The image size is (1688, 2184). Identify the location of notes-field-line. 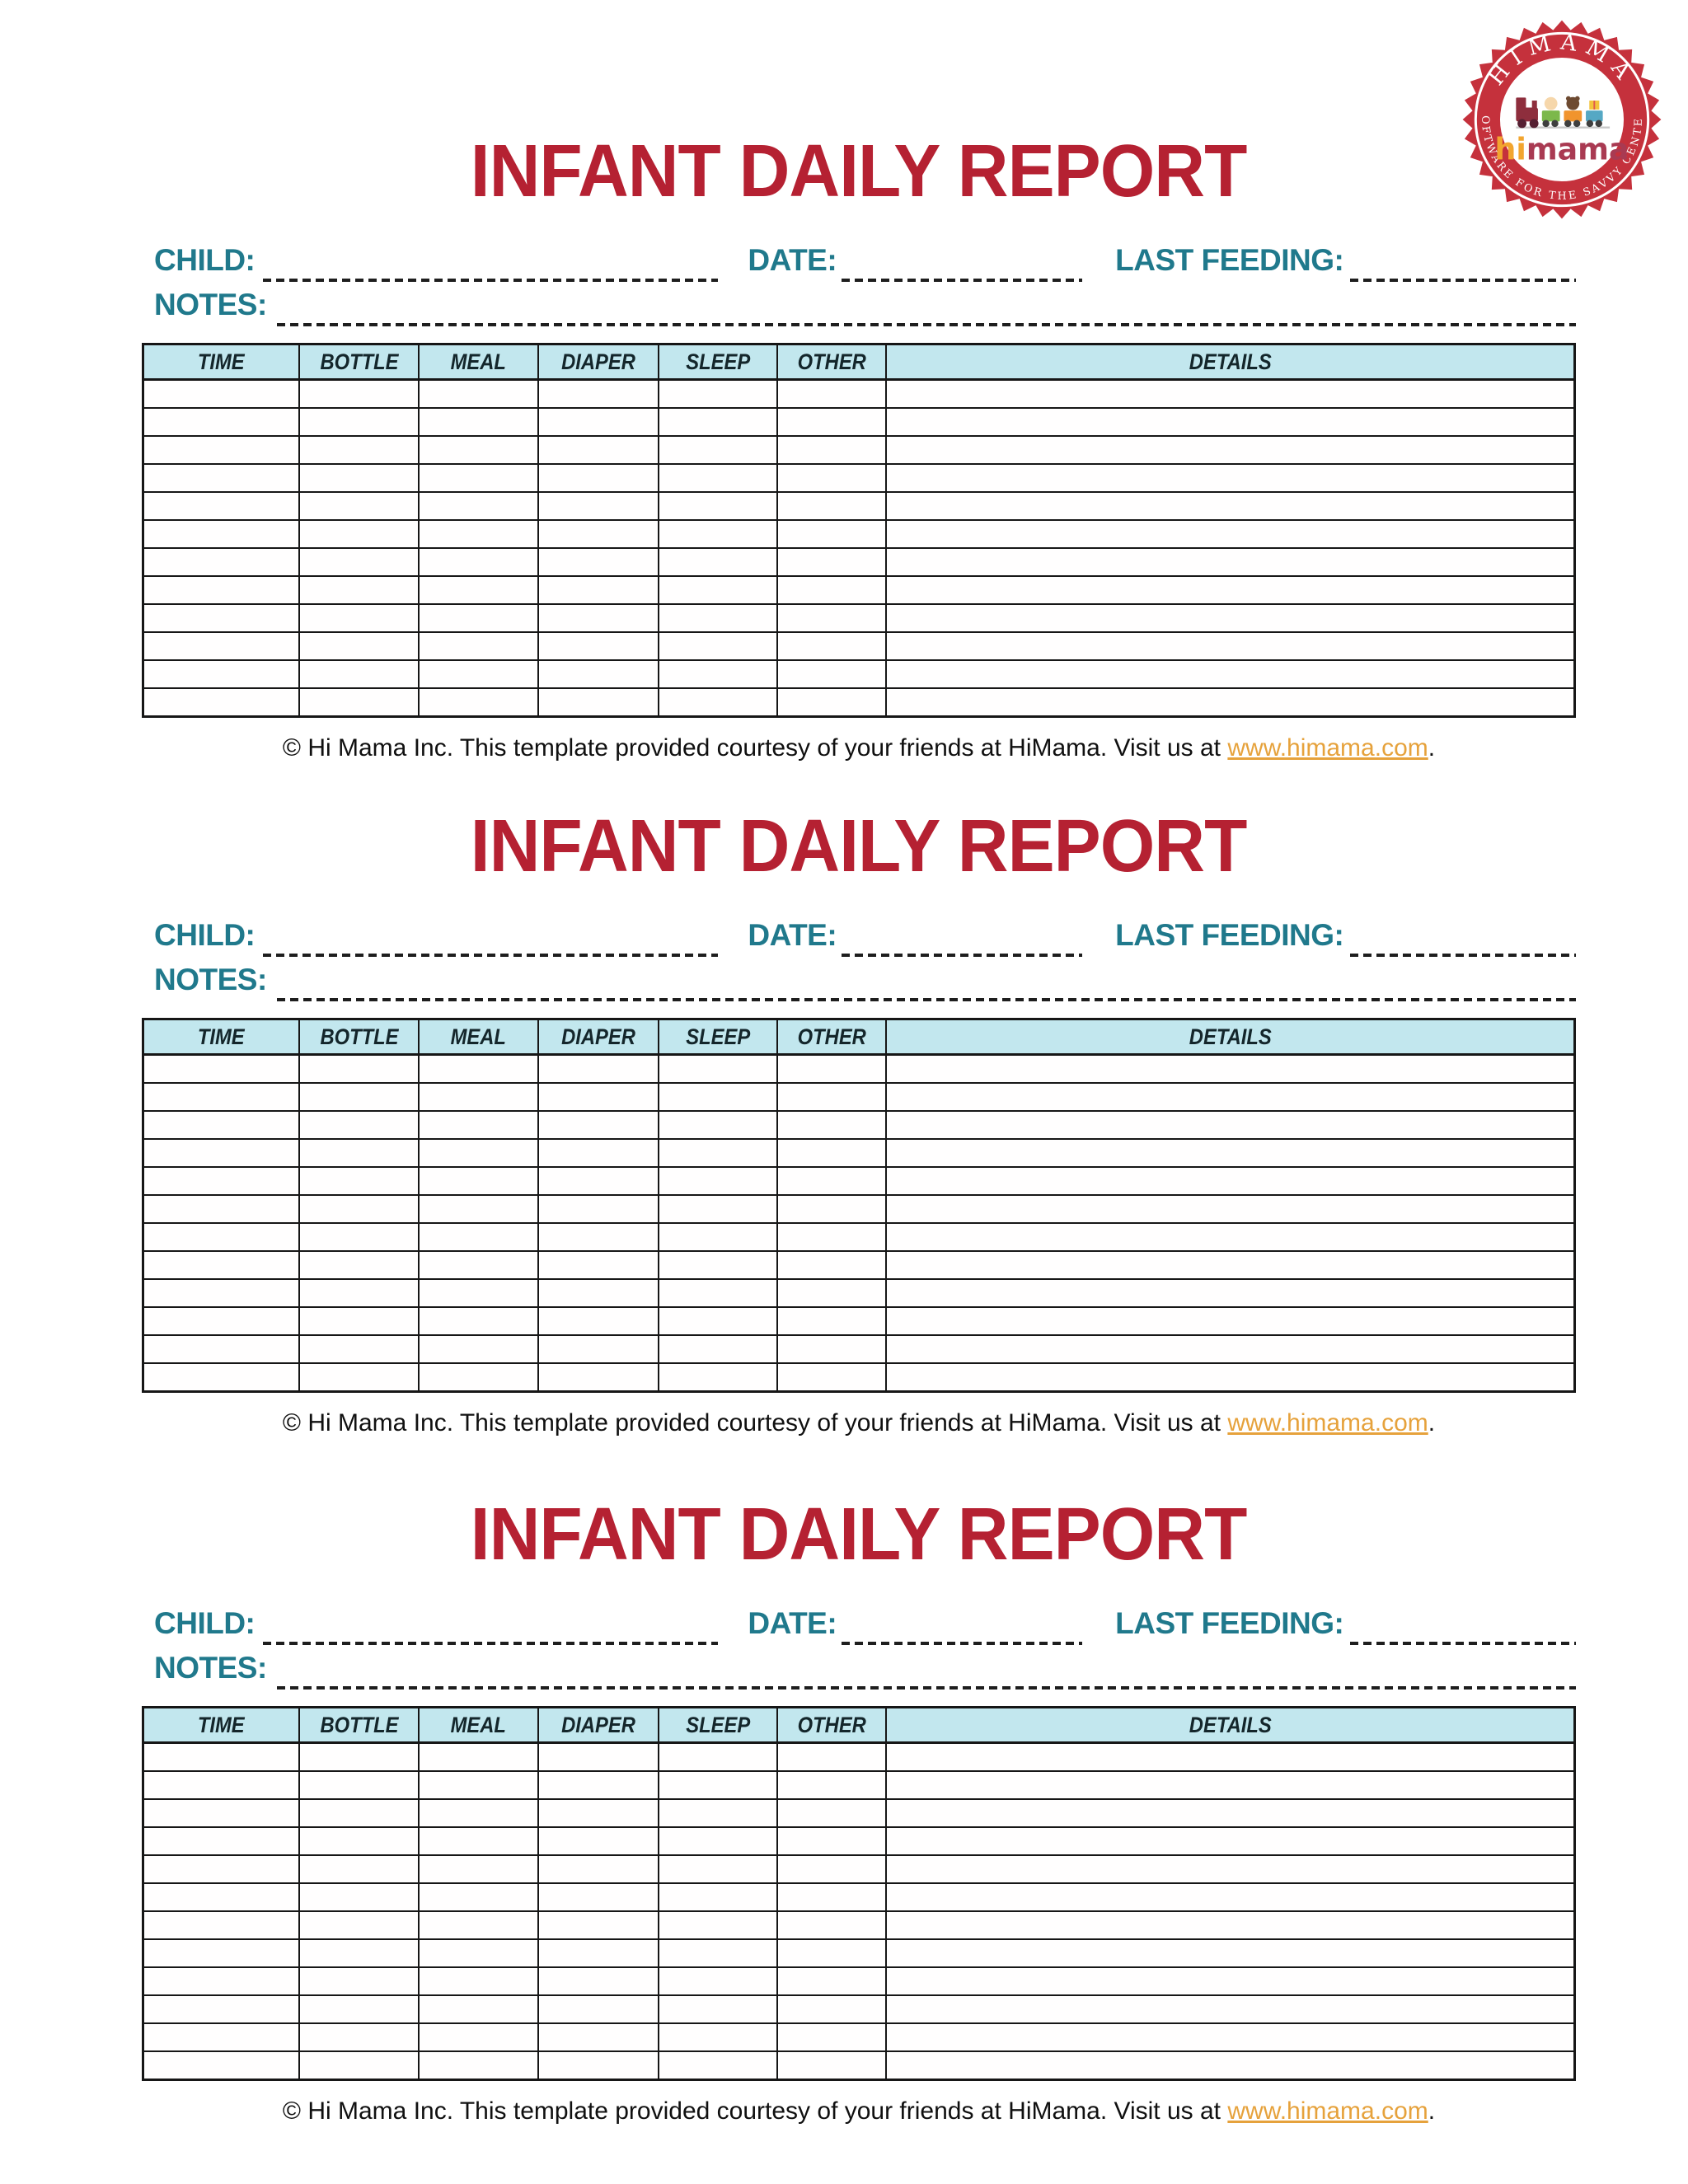
(926, 999).